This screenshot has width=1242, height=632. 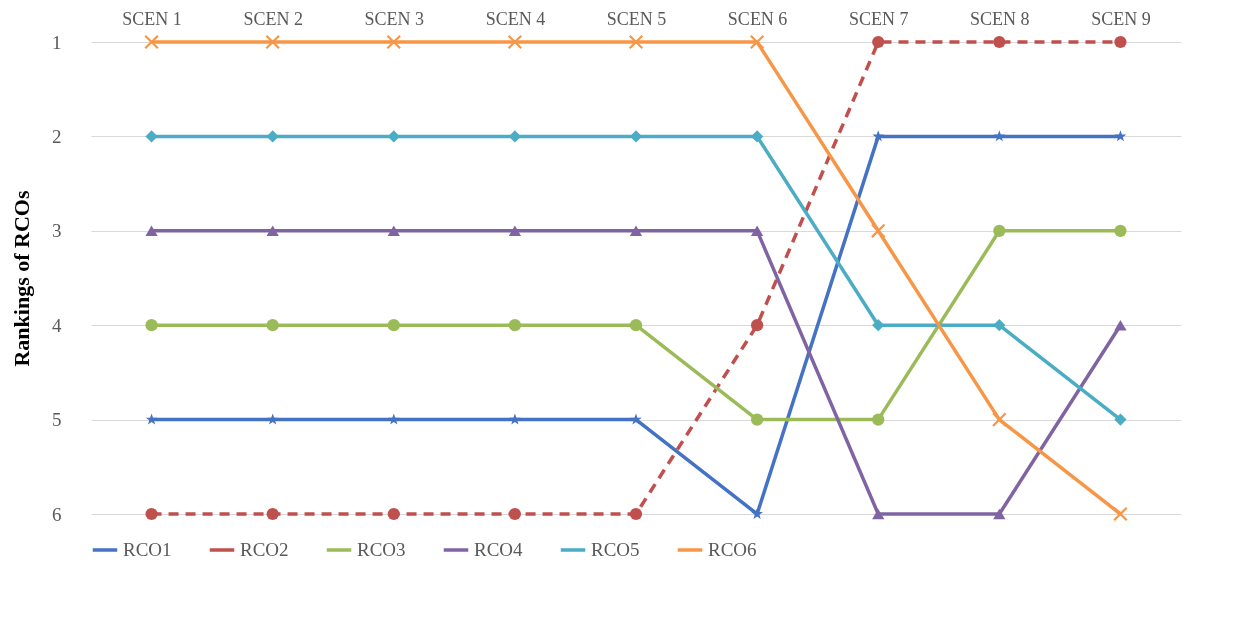 I want to click on legend-label: RCO5, so click(x=615, y=549).